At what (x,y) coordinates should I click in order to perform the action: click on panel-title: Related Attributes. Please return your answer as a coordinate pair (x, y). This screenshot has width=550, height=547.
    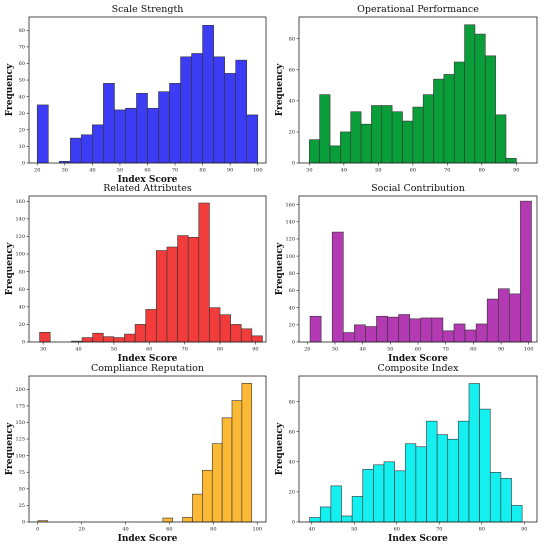
    Looking at the image, I should click on (147, 188).